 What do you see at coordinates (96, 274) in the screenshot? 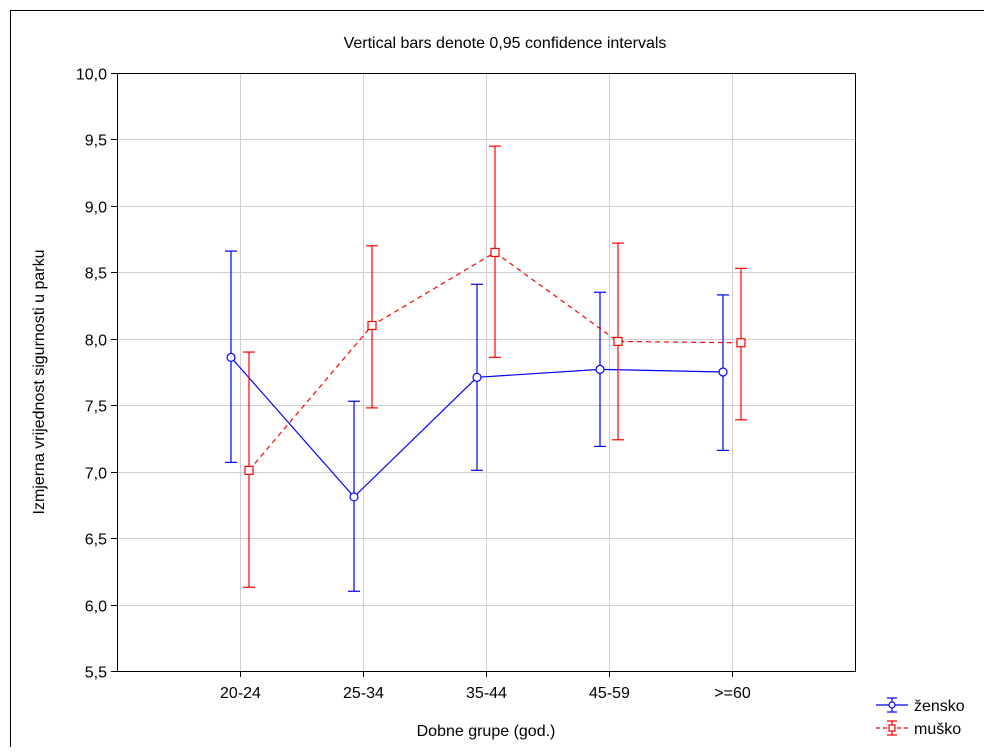
I see `y-tick-label: 8,5` at bounding box center [96, 274].